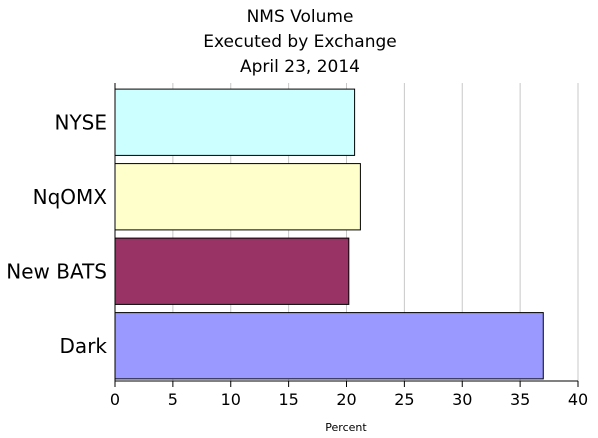 The height and width of the screenshot is (438, 598). Describe the element at coordinates (462, 399) in the screenshot. I see `x-tick-label: 30` at that location.